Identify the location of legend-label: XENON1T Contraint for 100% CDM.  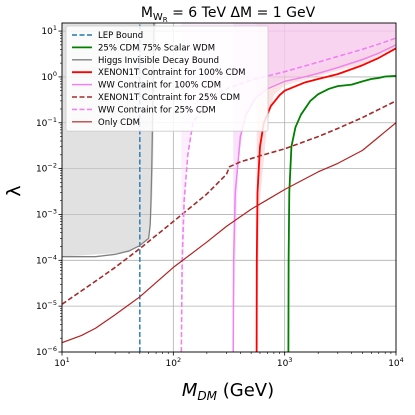
(171, 73).